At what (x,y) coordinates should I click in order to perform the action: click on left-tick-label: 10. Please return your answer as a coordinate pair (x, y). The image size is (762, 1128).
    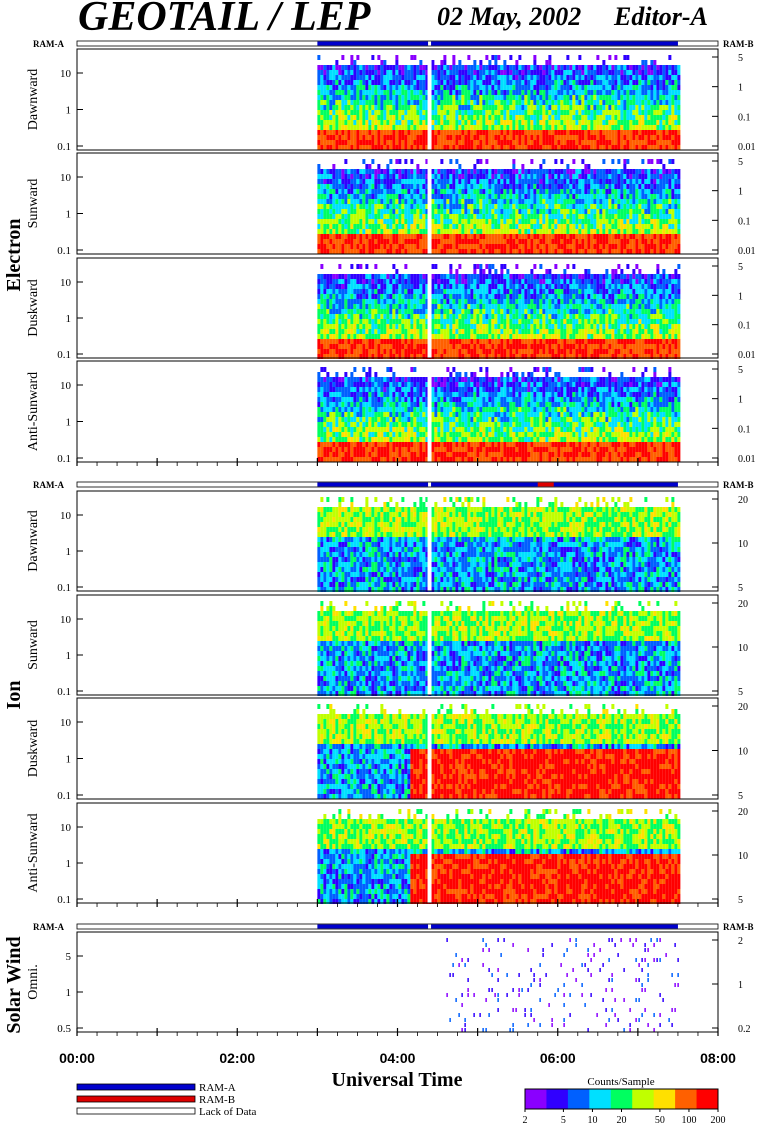
    Looking at the image, I should click on (66, 178).